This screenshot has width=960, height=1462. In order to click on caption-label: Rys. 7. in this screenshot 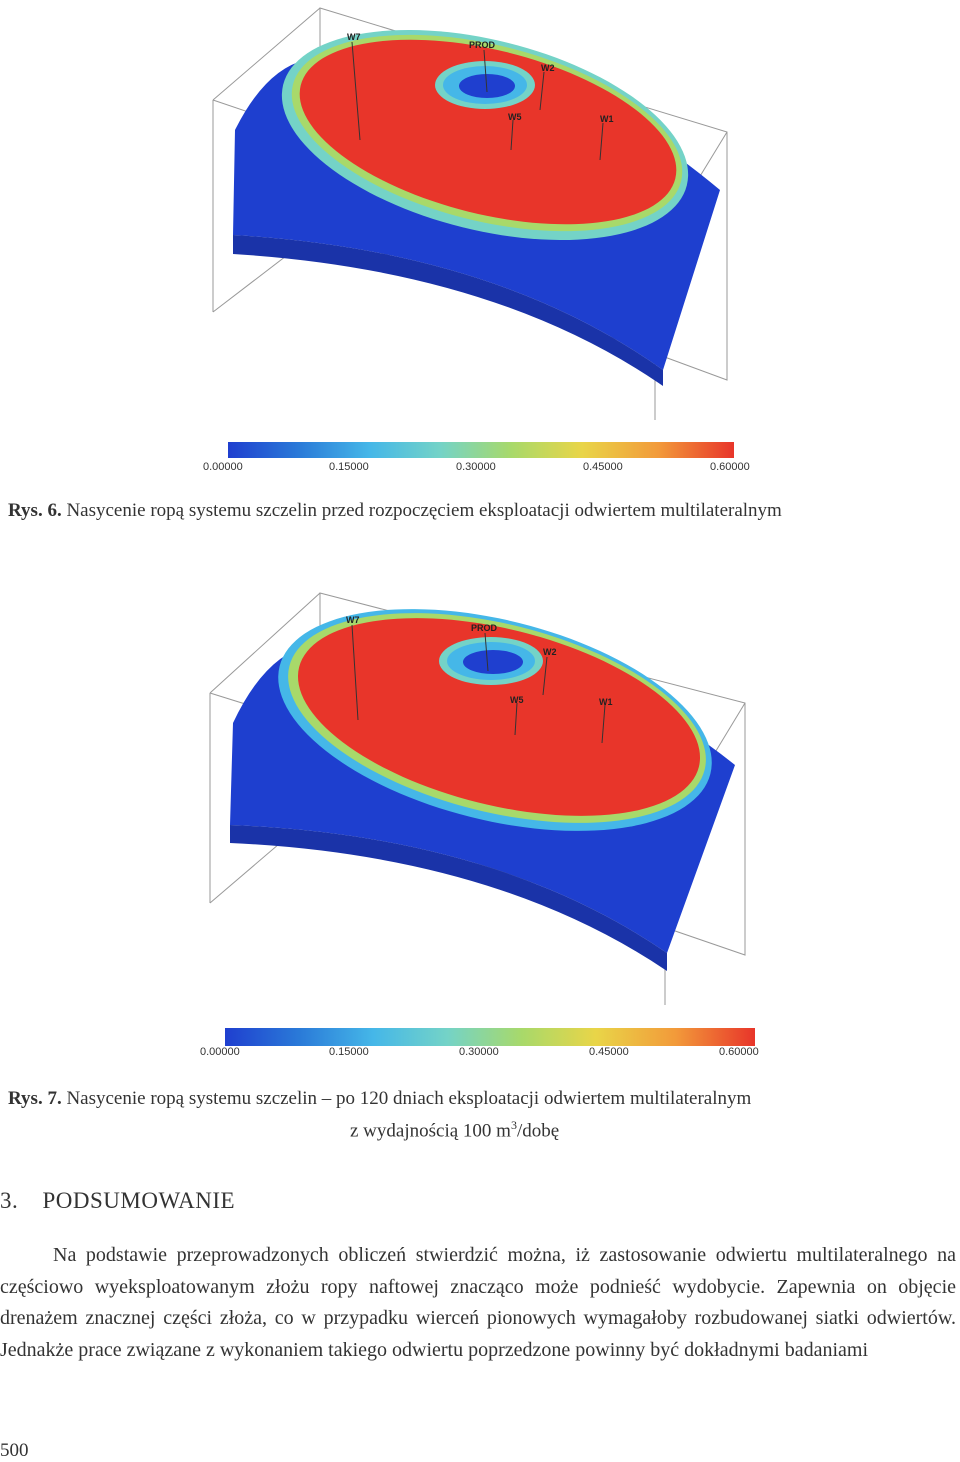, I will do `click(35, 1098)`.